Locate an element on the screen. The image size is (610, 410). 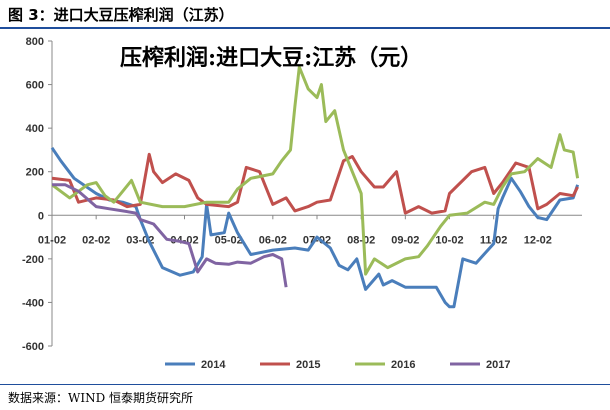
y-tick-label: -400 is located at coordinates (33, 303).